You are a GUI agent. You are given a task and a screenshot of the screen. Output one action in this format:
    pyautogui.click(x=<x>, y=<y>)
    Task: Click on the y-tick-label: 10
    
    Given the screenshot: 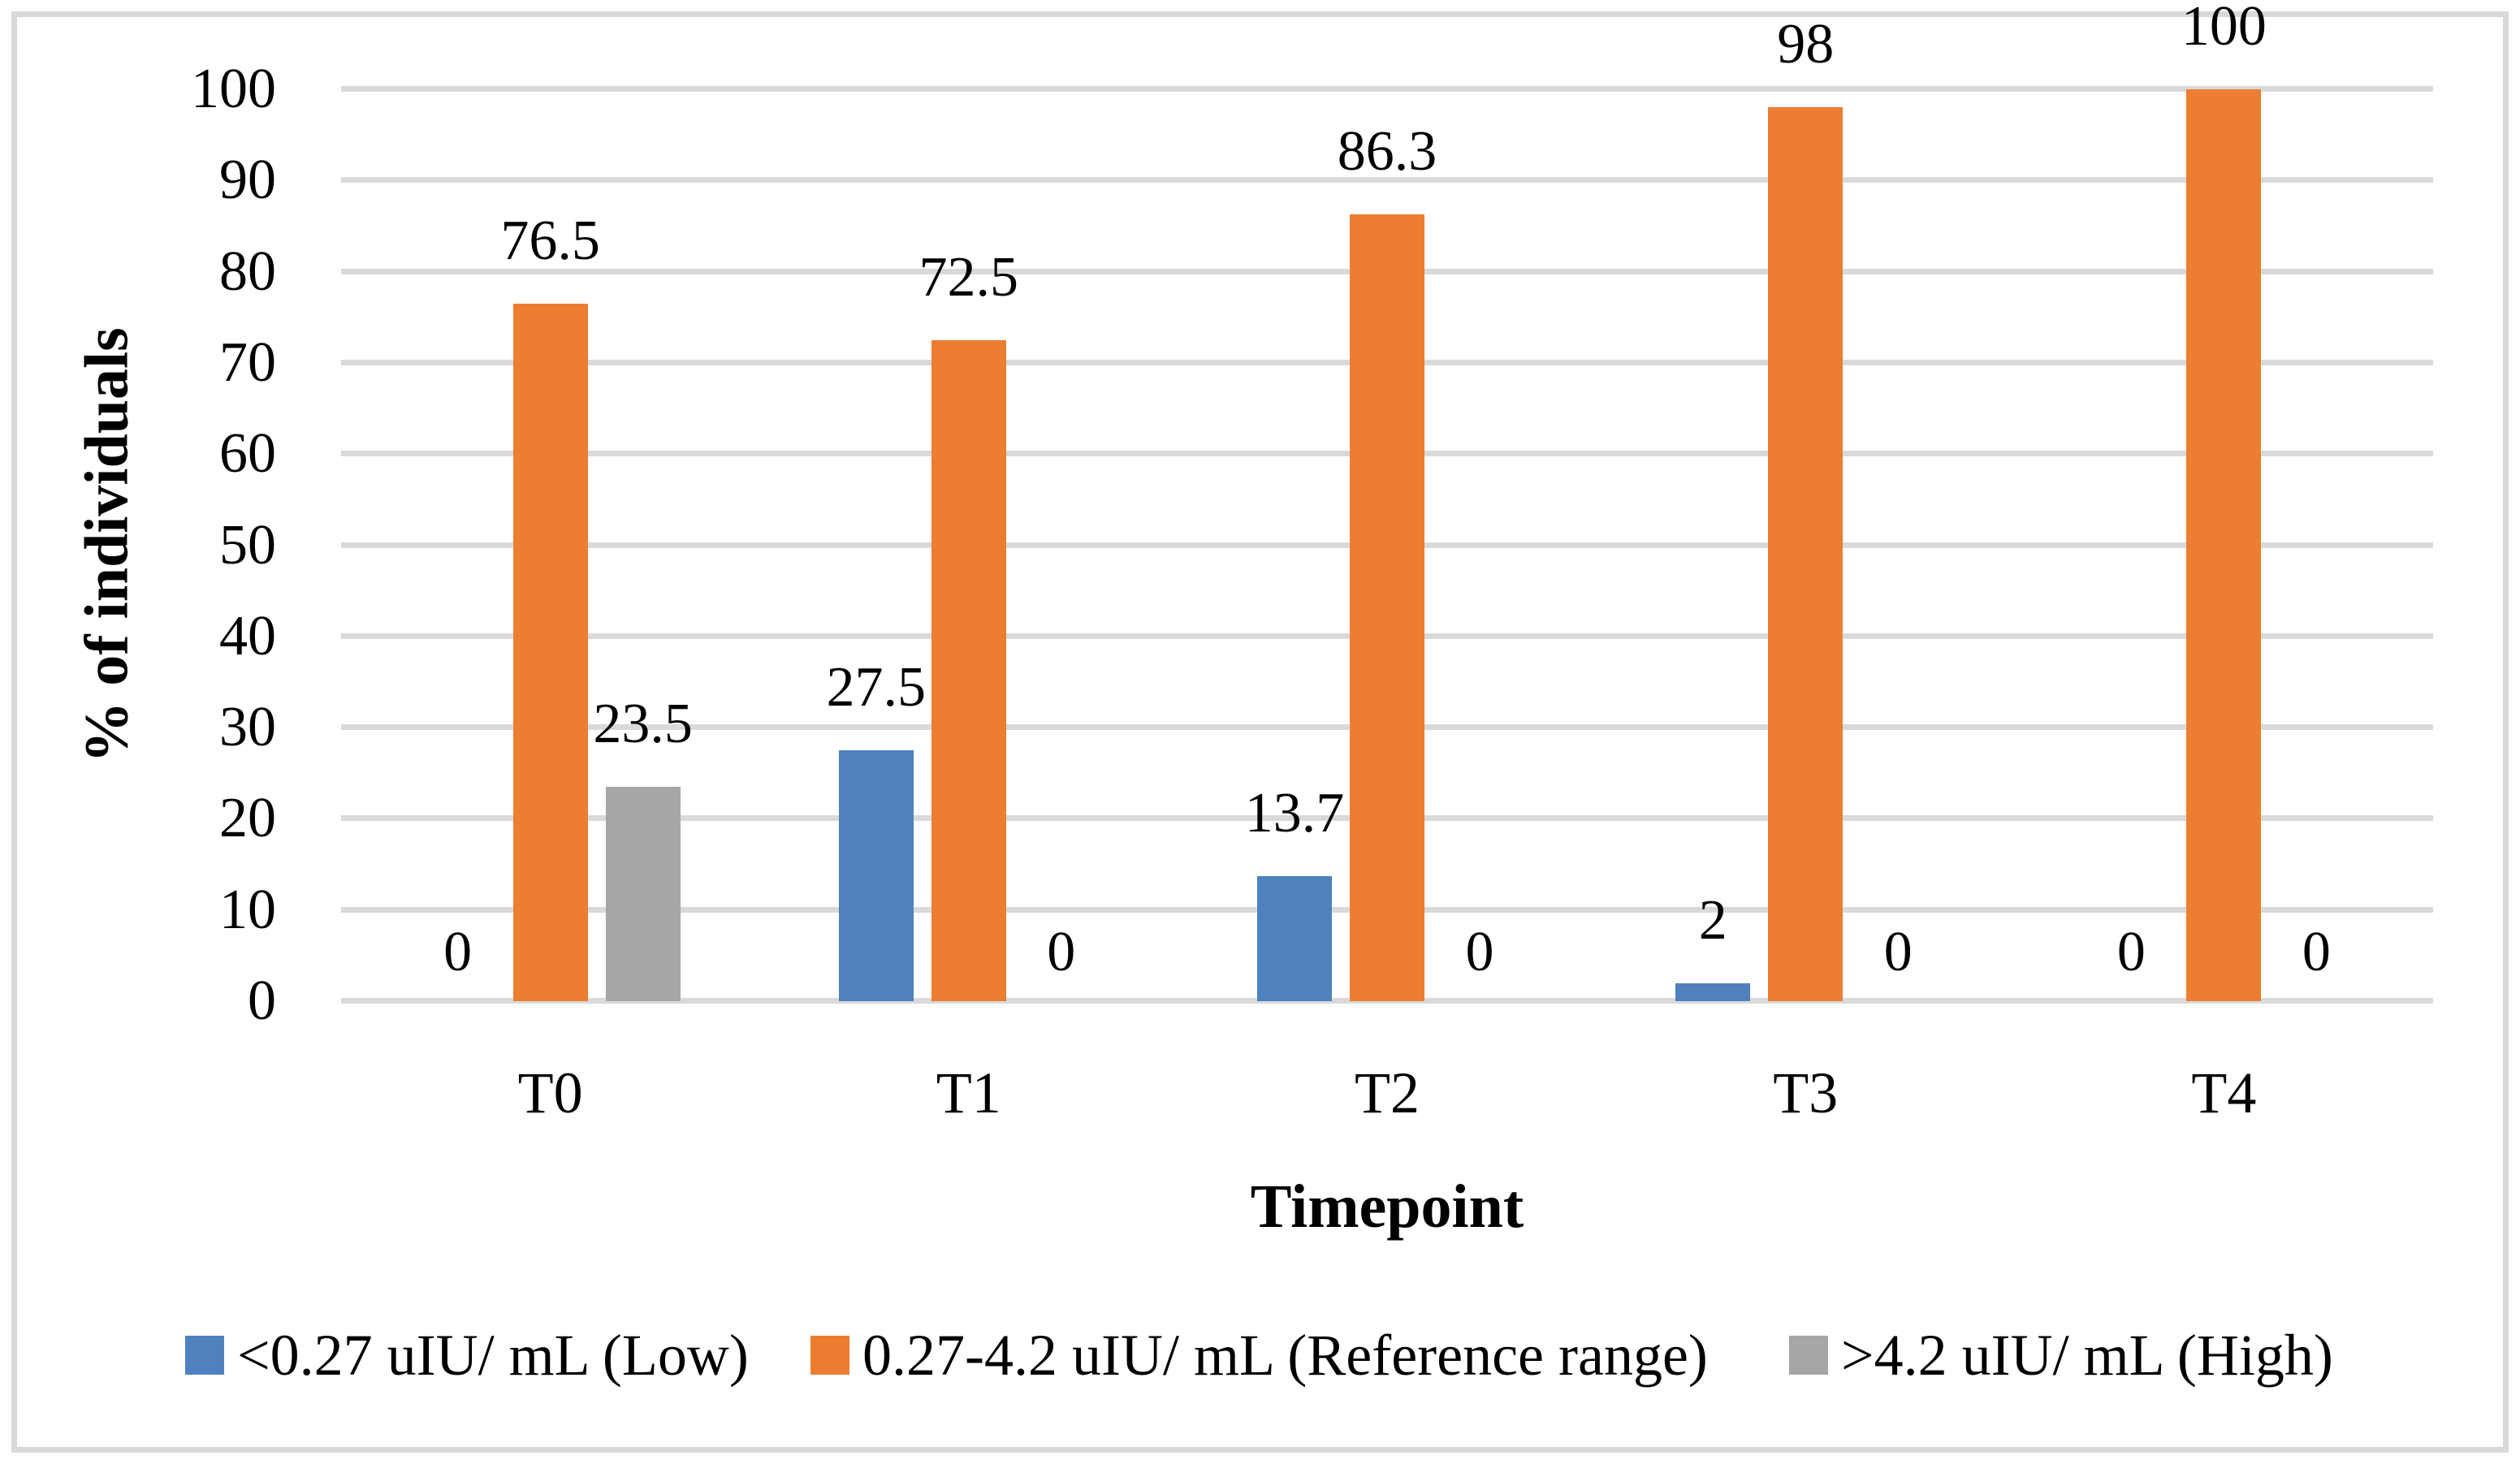 What is the action you would take?
    pyautogui.click(x=248, y=909)
    